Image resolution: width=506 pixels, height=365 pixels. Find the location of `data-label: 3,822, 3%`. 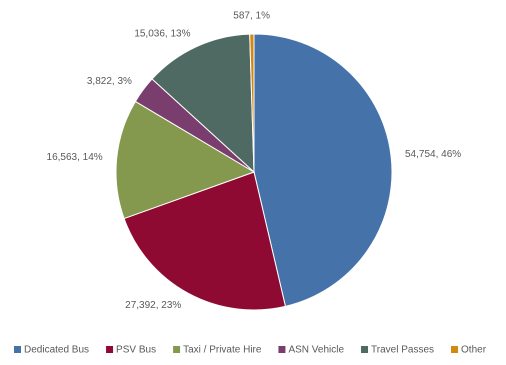

data-label: 3,822, 3% is located at coordinates (109, 81).